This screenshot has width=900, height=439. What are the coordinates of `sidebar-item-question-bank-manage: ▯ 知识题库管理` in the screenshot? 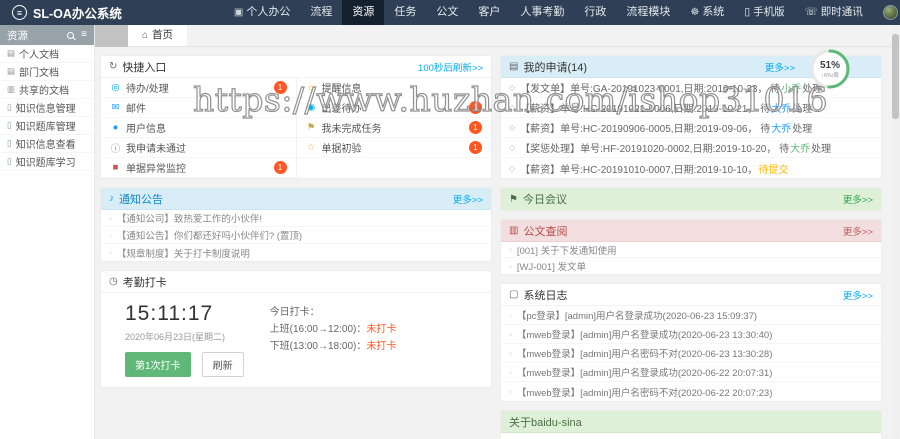 It's located at (47, 126).